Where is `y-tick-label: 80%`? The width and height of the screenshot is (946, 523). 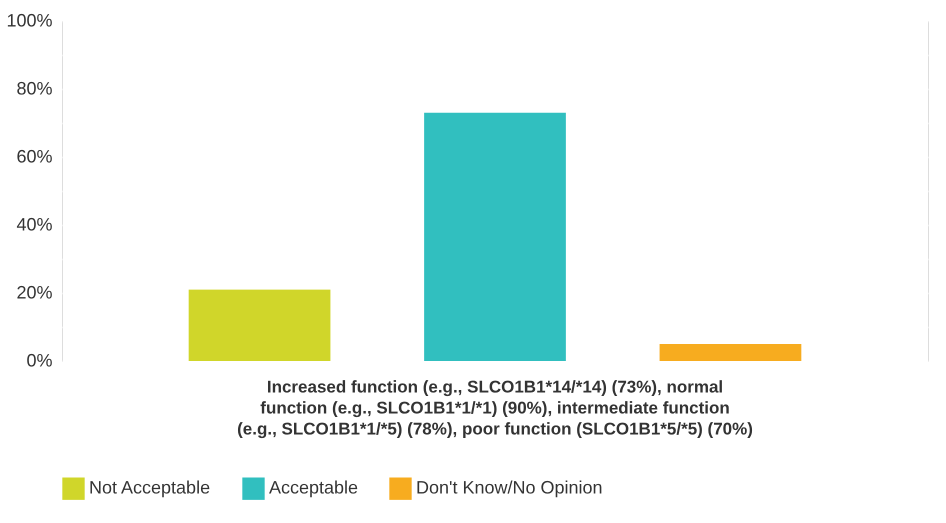 y-tick-label: 80% is located at coordinates (34, 88).